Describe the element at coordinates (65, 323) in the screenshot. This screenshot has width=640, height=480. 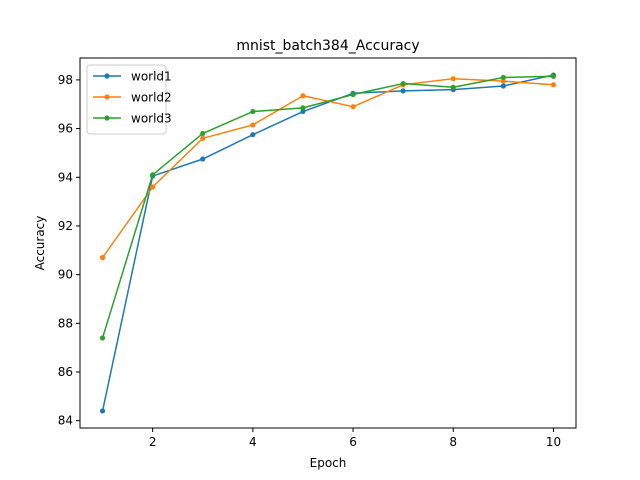
I see `y-tick-label: 88` at that location.